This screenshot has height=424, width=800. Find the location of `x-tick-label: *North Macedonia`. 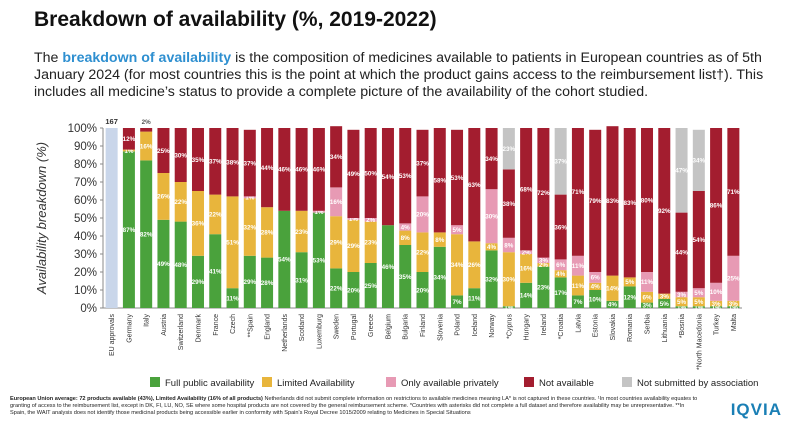

x-tick-label: *North Macedonia is located at coordinates (699, 342).